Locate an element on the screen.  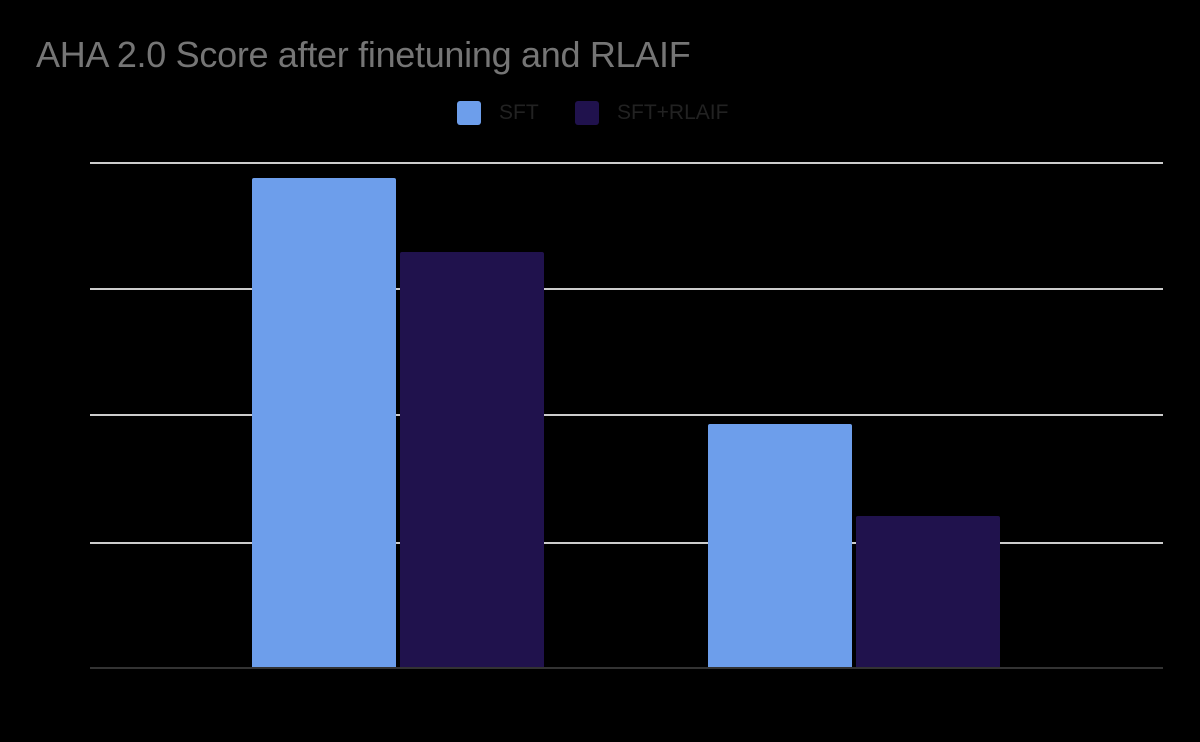
legend-label-sft: SFT is located at coordinates (519, 112).